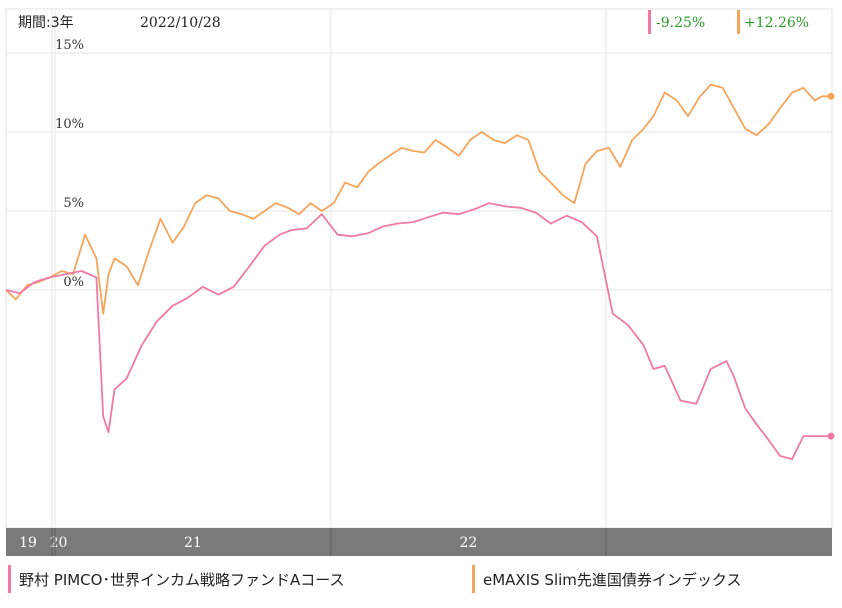  What do you see at coordinates (69, 164) in the screenshot?
I see `y-tick-labels: 15% 10% 5% 0%` at bounding box center [69, 164].